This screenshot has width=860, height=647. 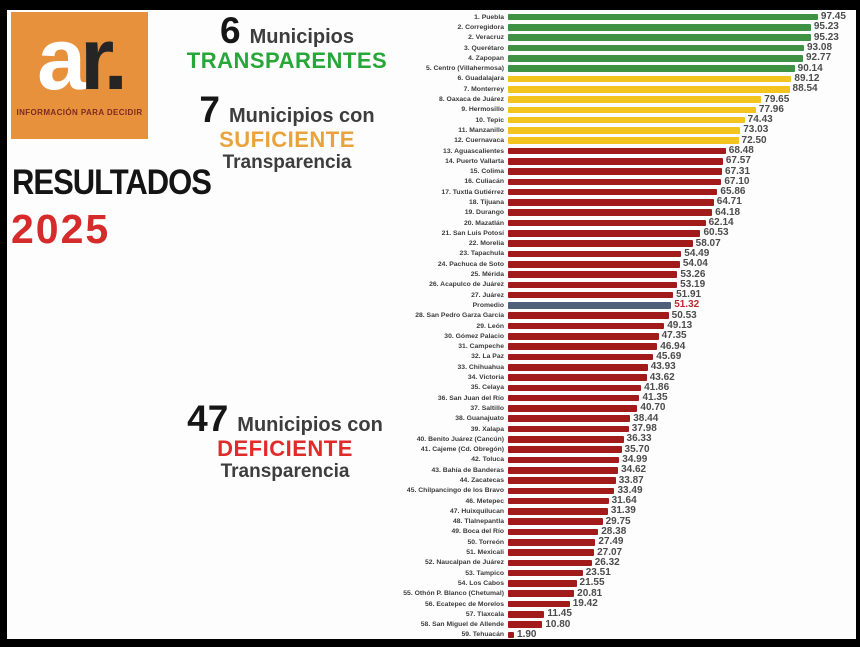 What do you see at coordinates (431, 542) in the screenshot?
I see `chart-row: 50. Torreón 27.49` at bounding box center [431, 542].